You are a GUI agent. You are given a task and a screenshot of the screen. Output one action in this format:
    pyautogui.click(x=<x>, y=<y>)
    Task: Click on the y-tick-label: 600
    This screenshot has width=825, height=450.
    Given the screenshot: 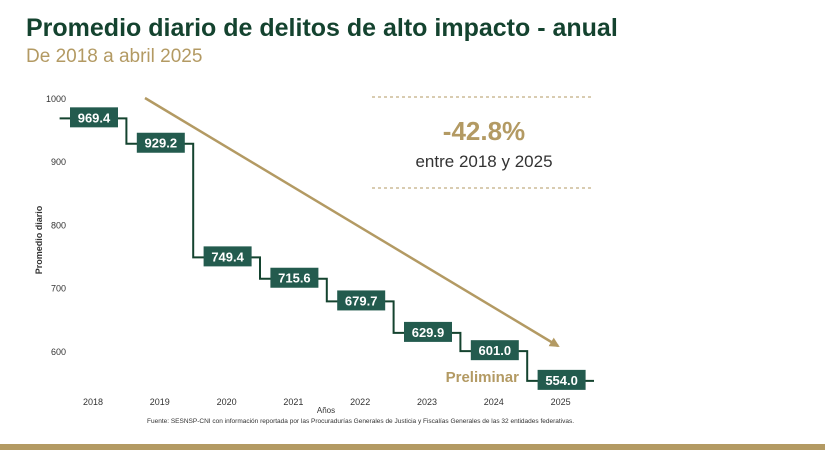 What is the action you would take?
    pyautogui.click(x=58, y=352)
    